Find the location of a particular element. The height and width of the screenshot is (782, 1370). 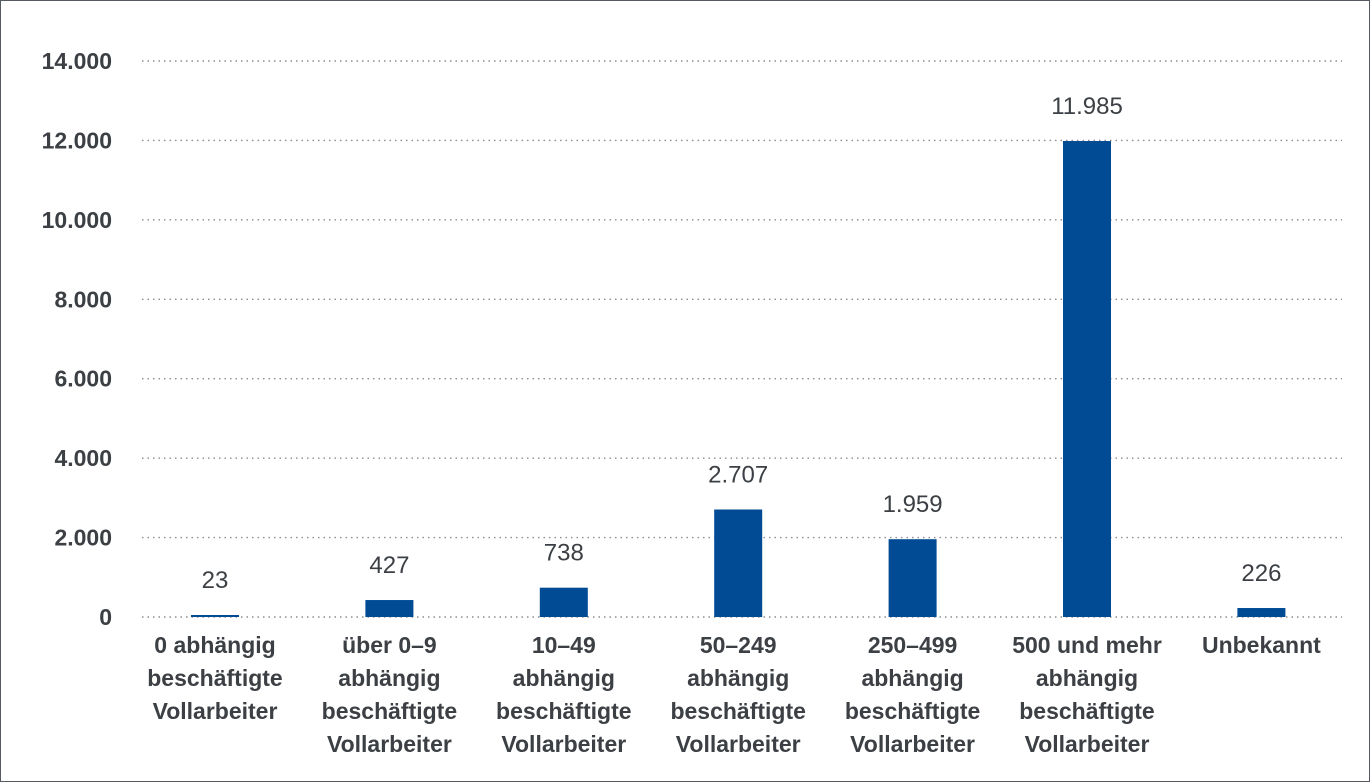

data-label: 11.985 is located at coordinates (1087, 106).